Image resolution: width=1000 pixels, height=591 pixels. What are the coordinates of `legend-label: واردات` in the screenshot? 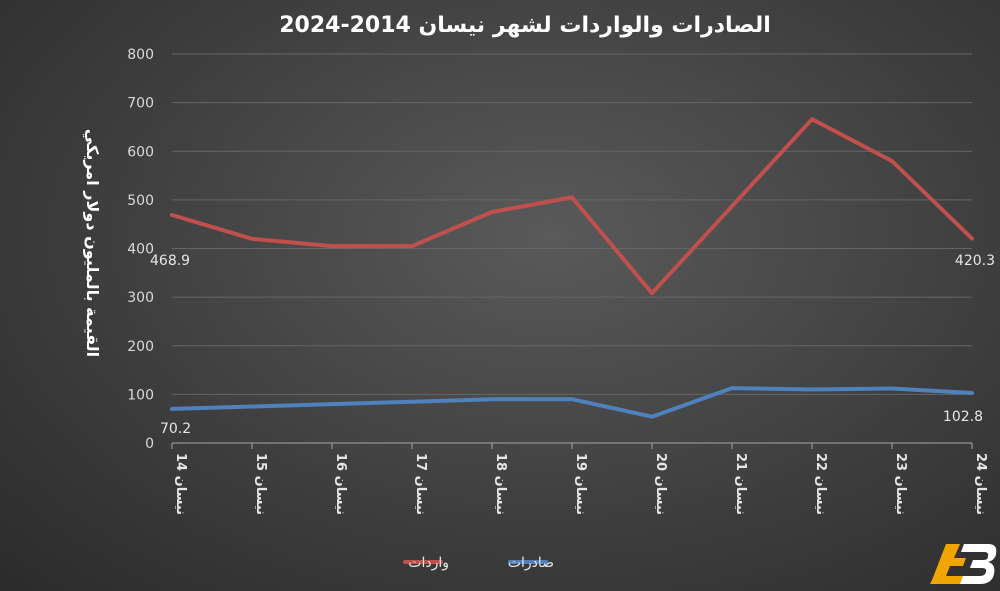 It's located at (428, 563).